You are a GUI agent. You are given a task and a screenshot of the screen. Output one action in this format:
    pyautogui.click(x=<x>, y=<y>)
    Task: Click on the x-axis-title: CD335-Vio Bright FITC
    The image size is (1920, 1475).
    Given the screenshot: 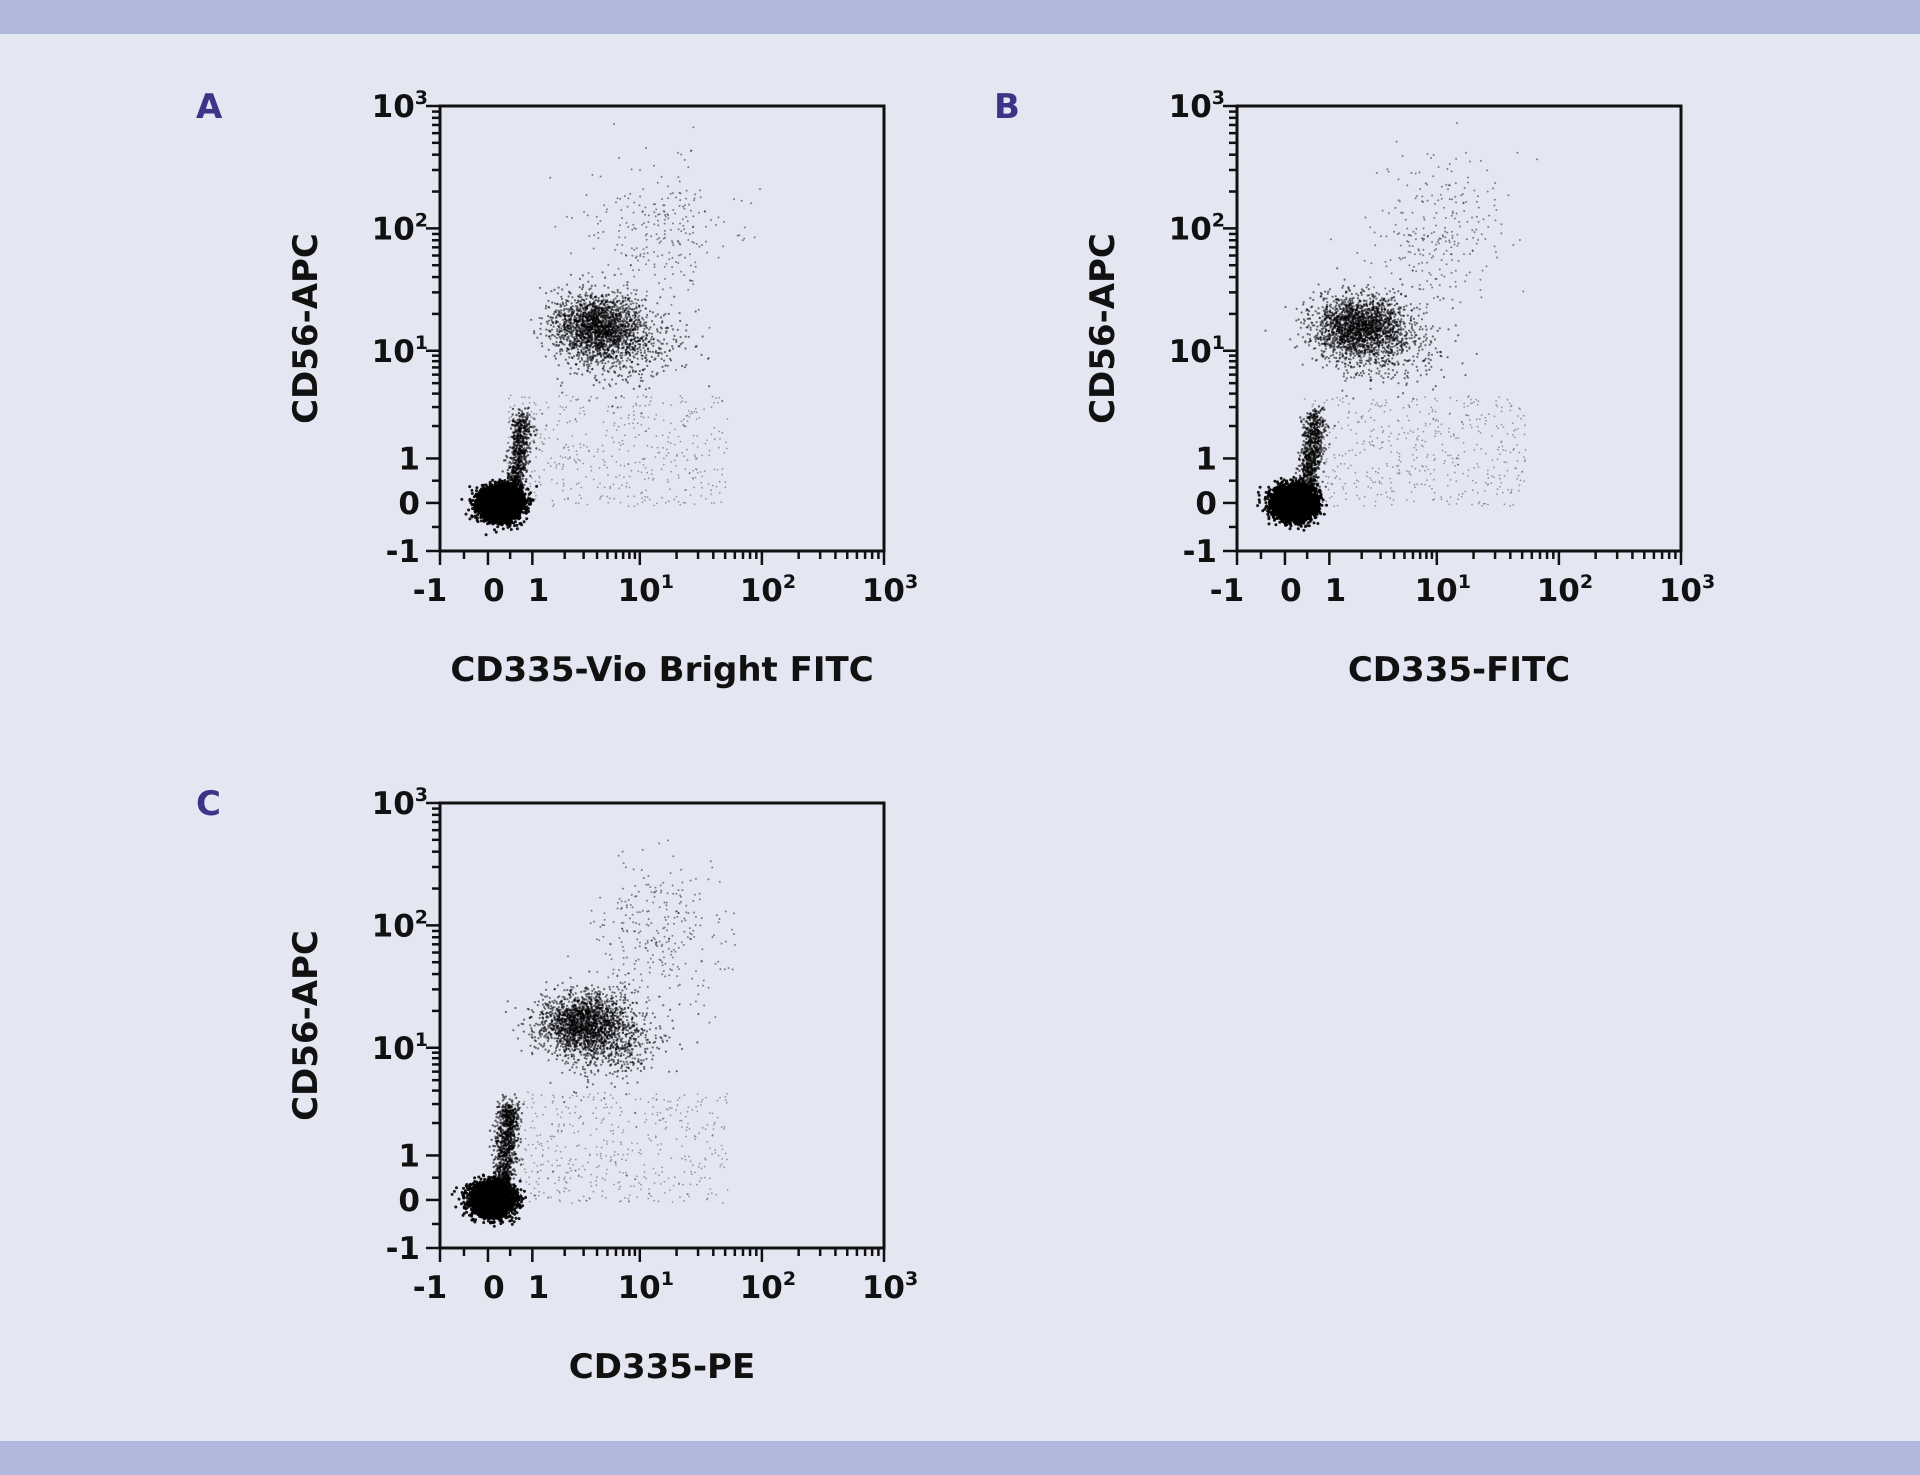 What is the action you would take?
    pyautogui.click(x=661, y=670)
    